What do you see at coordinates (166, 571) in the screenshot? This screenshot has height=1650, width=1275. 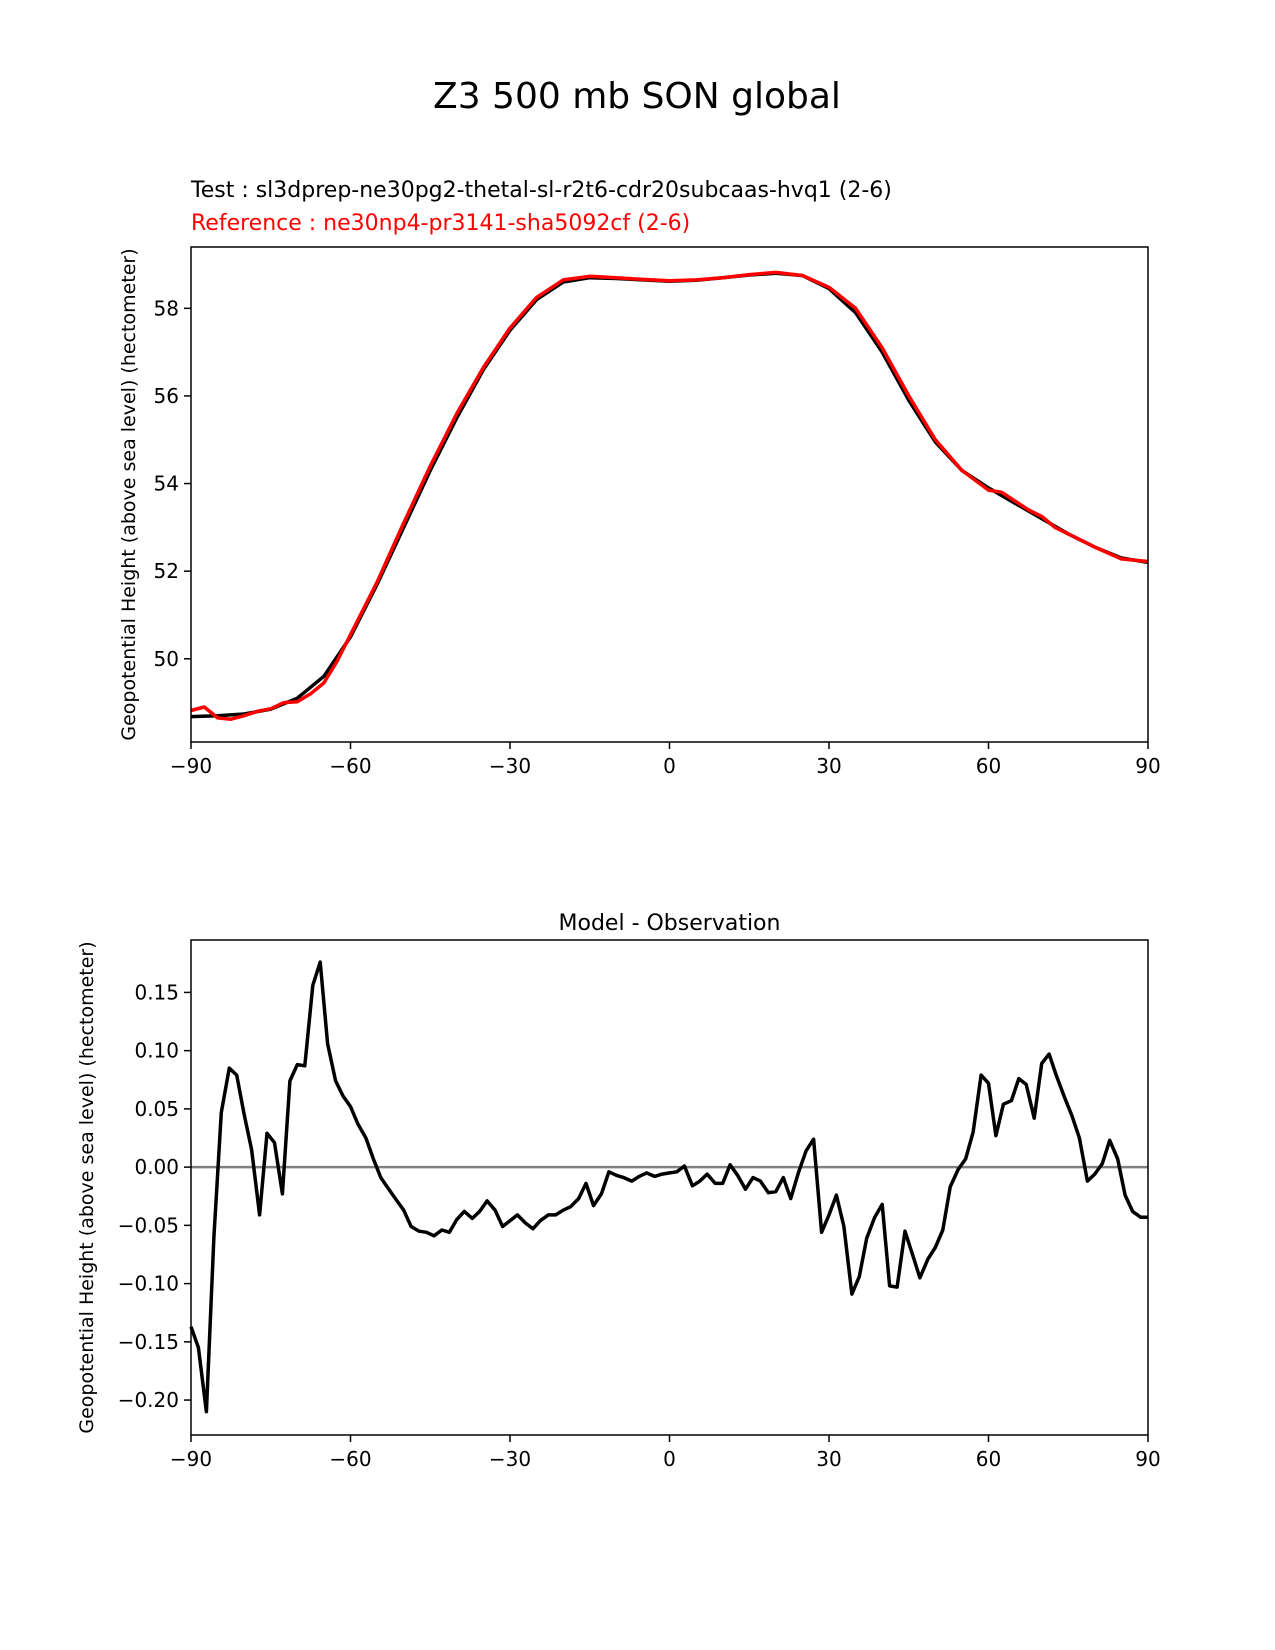 I see `y-tick-label: 52` at bounding box center [166, 571].